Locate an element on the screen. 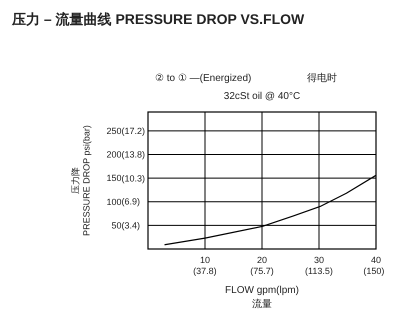 The image size is (408, 320). y-tick-label: 100 is located at coordinates (114, 201).